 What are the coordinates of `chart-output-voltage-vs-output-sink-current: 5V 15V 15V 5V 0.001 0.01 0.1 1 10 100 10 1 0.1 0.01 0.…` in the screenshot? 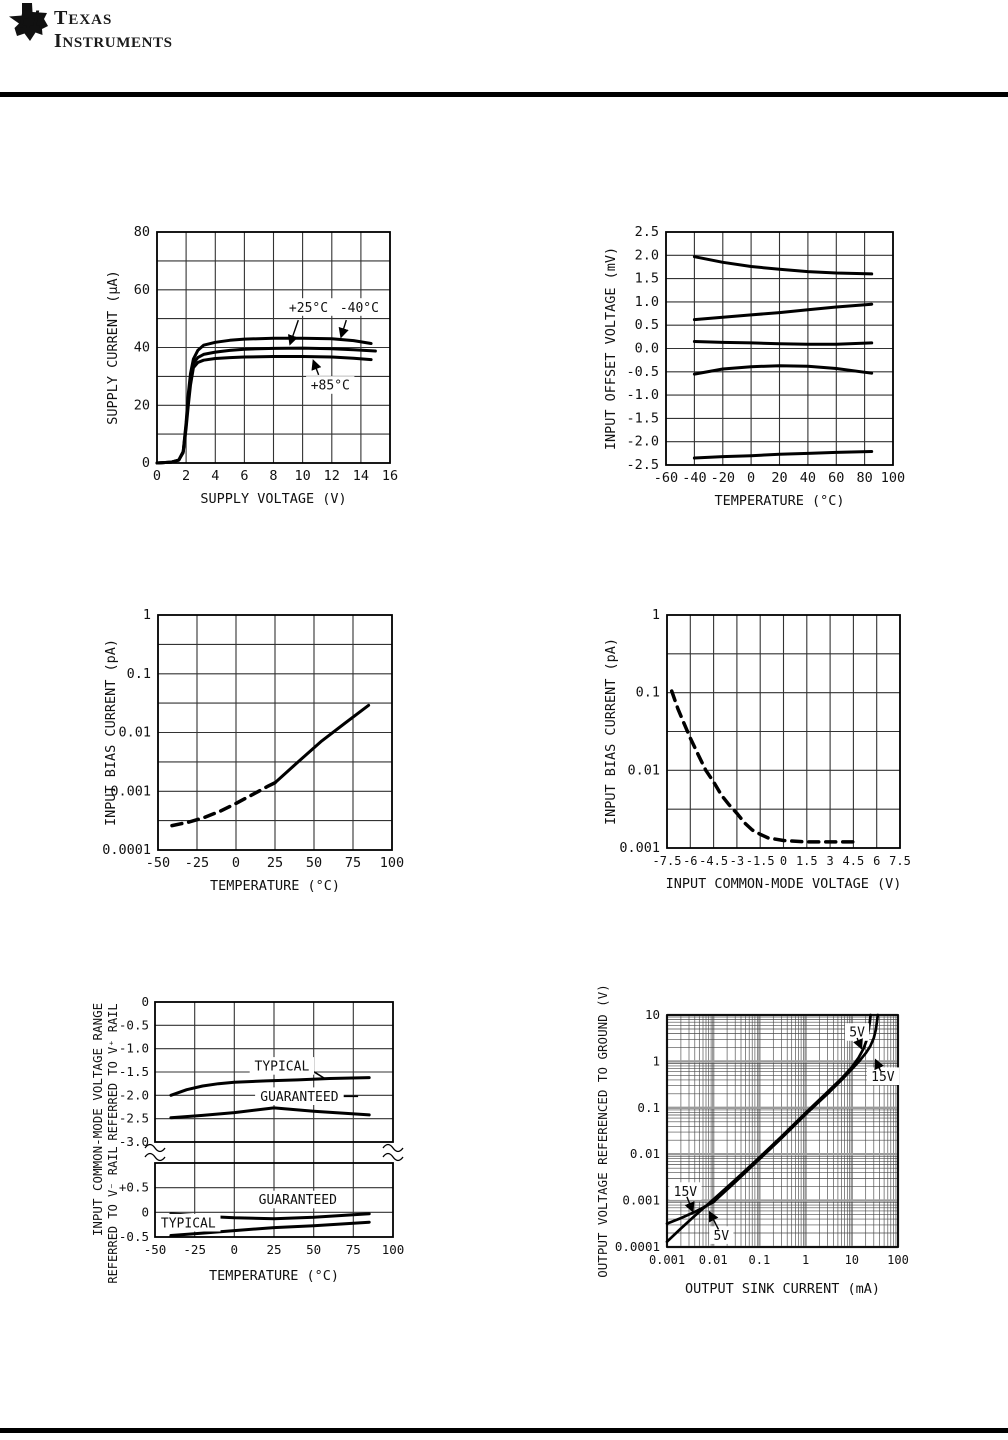 It's located at (763, 1149).